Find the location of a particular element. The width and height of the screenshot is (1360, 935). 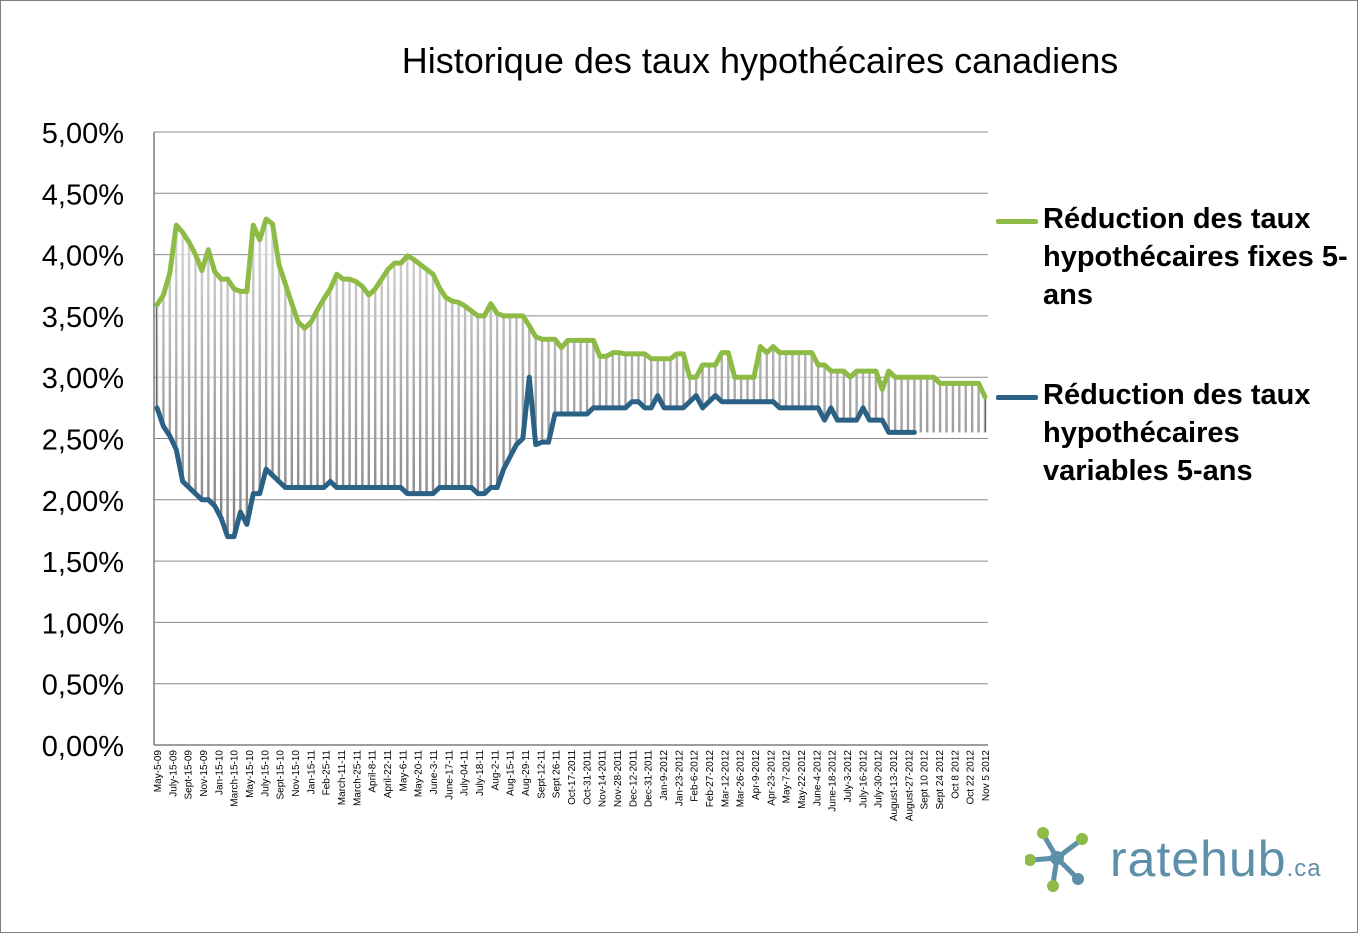

x-tick-label: Sept-15-09 is located at coordinates (189, 775).